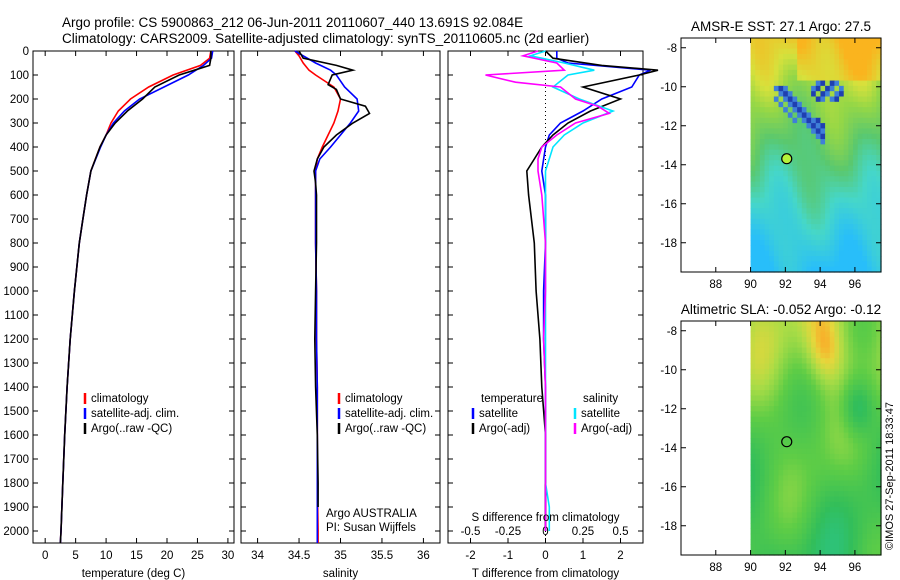 This screenshot has width=900, height=580. What do you see at coordinates (134, 574) in the screenshot?
I see `x-axis-label: temperature (deg C)` at bounding box center [134, 574].